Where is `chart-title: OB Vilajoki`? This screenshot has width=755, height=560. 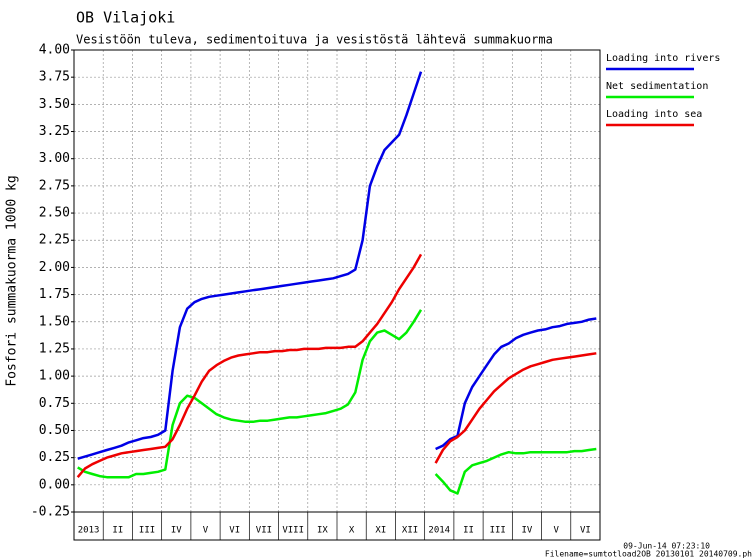 chart-title: OB Vilajoki is located at coordinates (125, 18).